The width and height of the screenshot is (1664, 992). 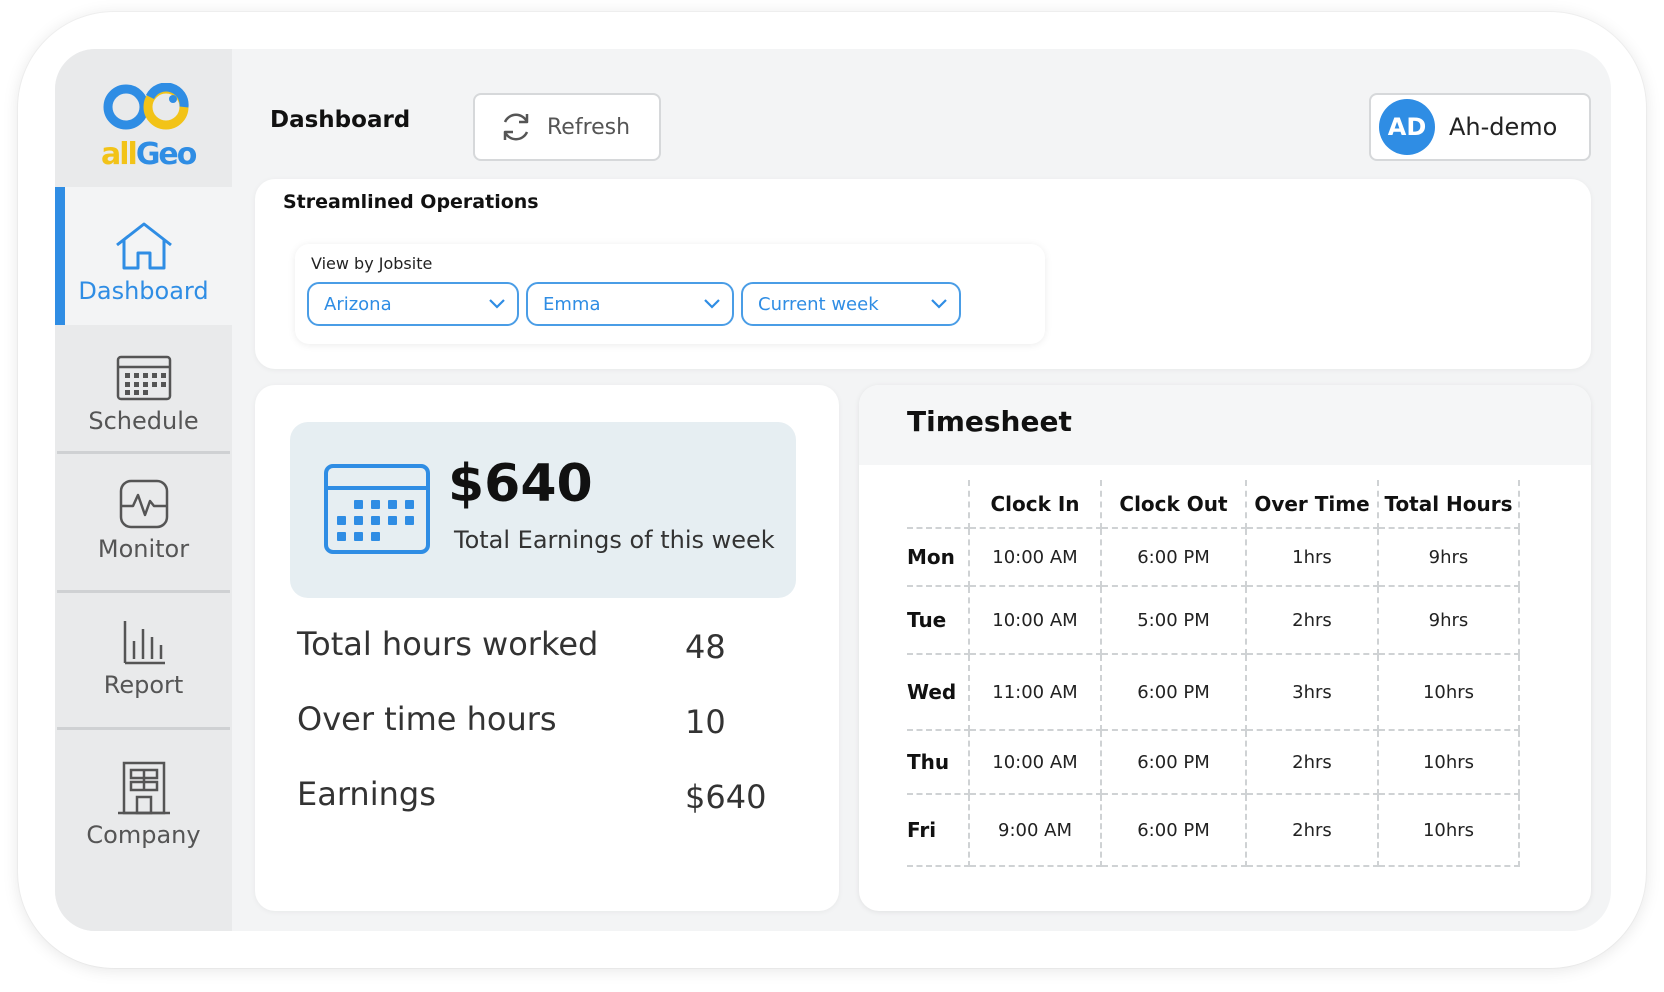 I want to click on sidebar-item-label: Report, so click(x=143, y=685).